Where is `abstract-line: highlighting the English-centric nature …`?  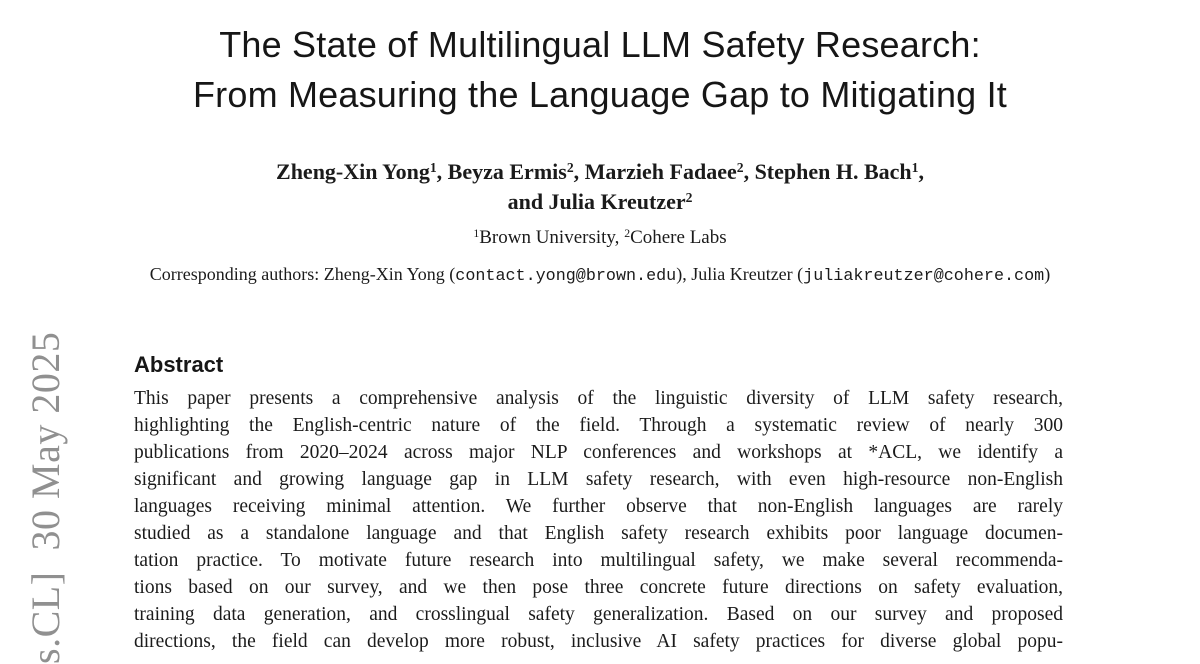 abstract-line: highlighting the English-centric nature … is located at coordinates (598, 425).